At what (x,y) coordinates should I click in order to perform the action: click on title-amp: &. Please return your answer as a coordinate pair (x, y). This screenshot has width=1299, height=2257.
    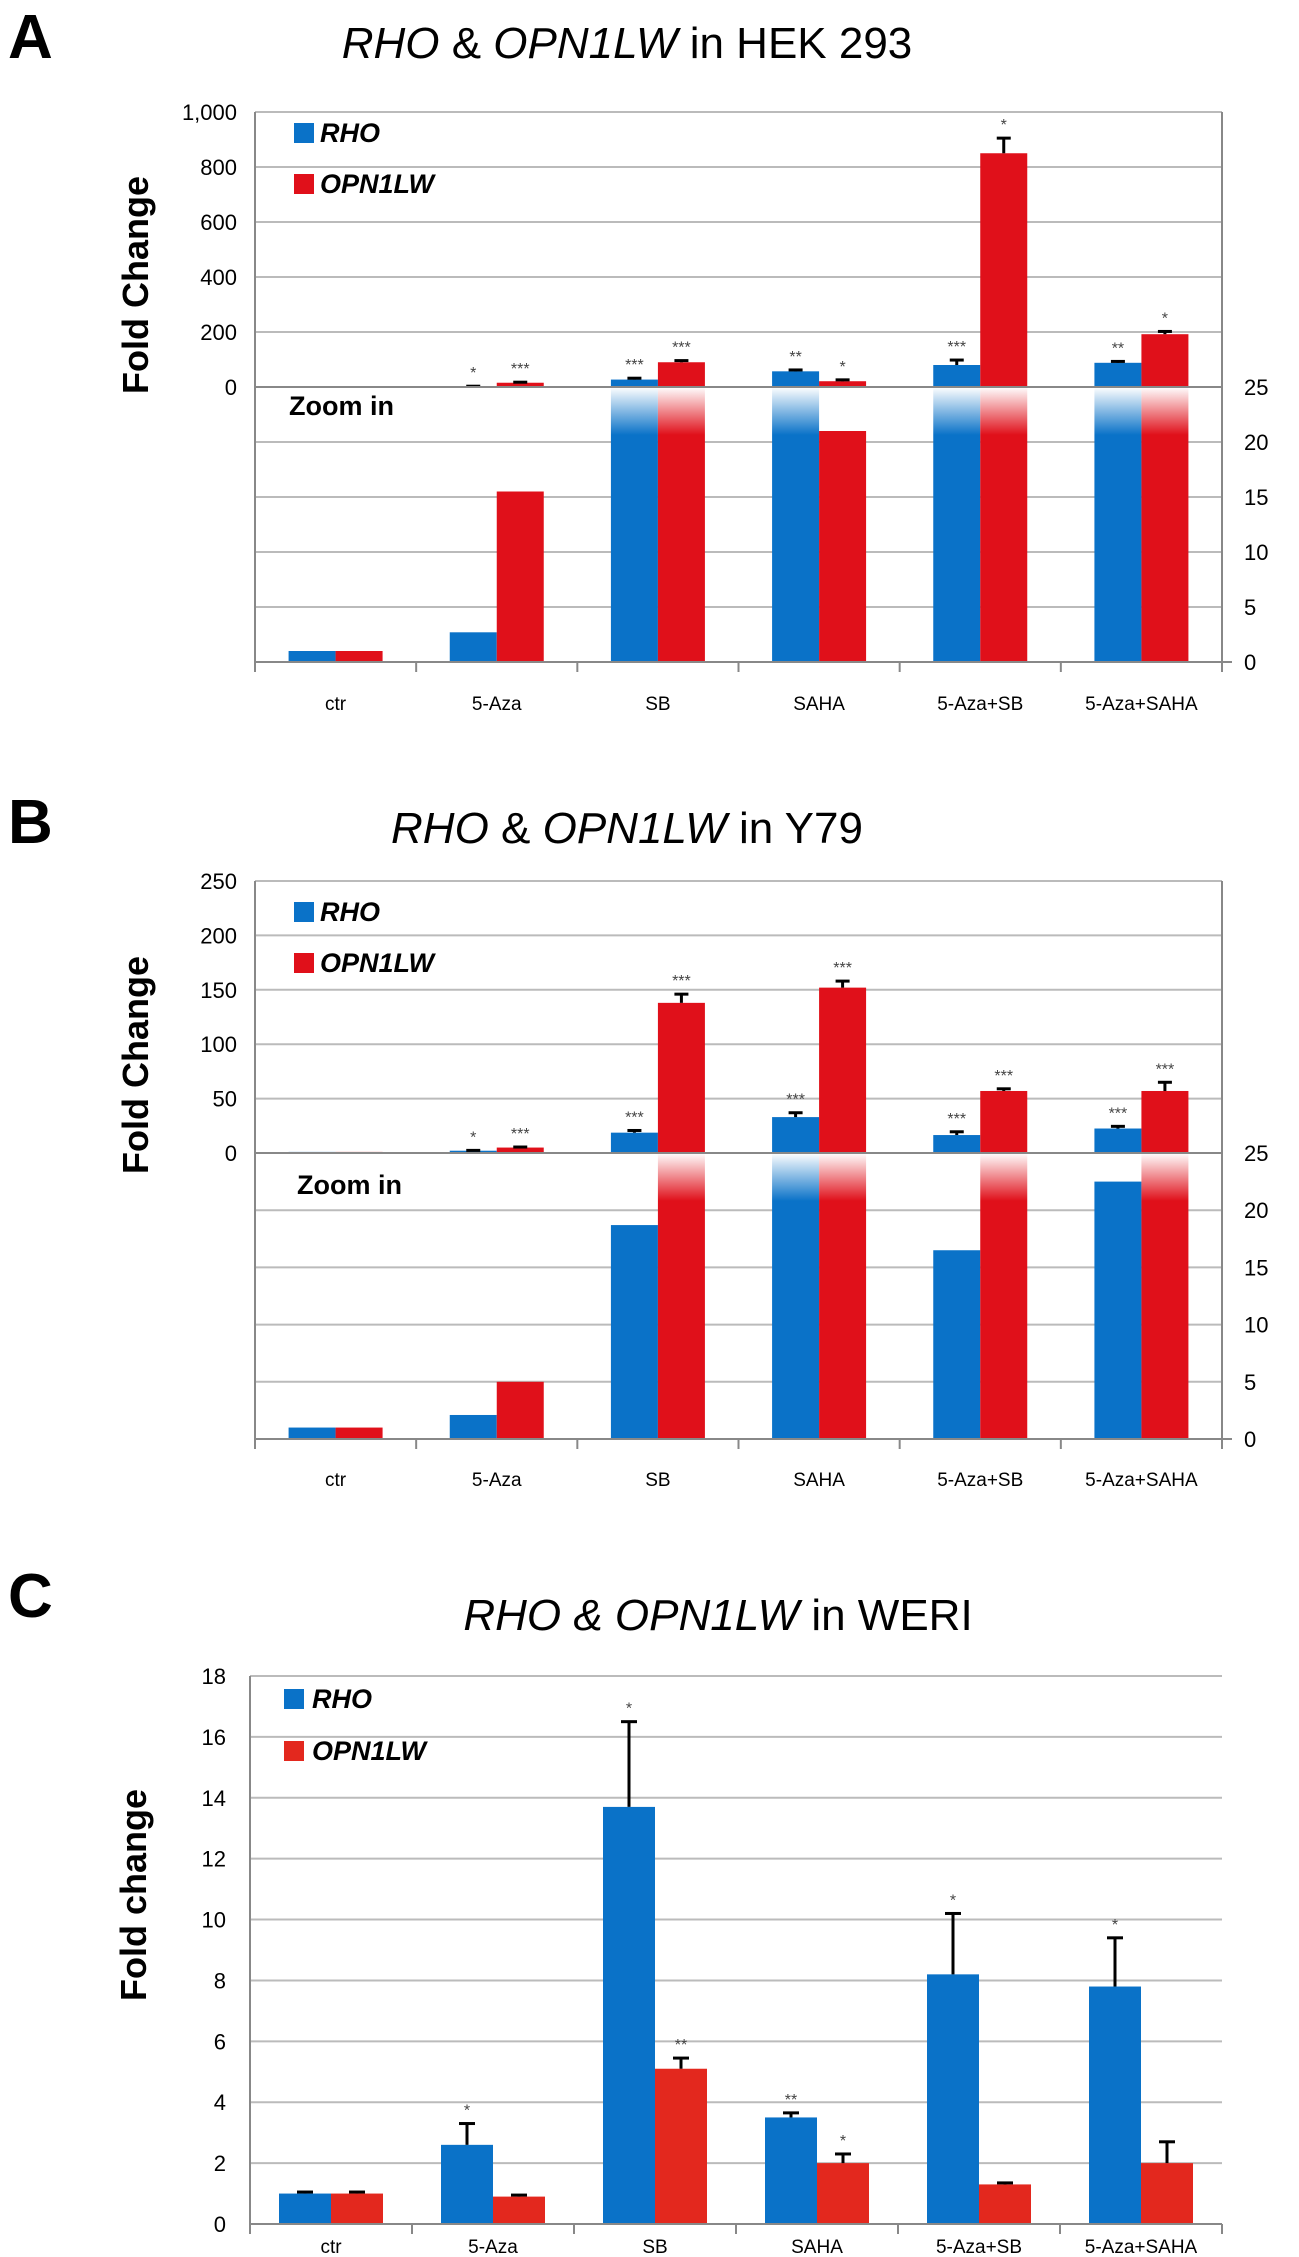
    Looking at the image, I should click on (588, 1615).